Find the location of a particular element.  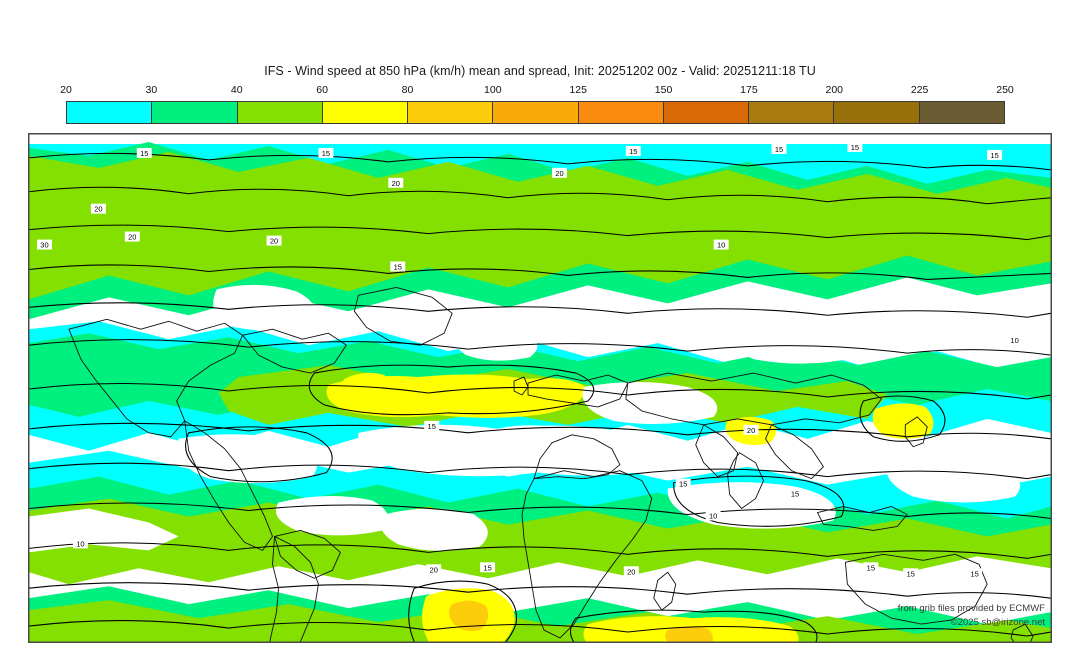

colorbar-tick-150: 150 is located at coordinates (663, 90).